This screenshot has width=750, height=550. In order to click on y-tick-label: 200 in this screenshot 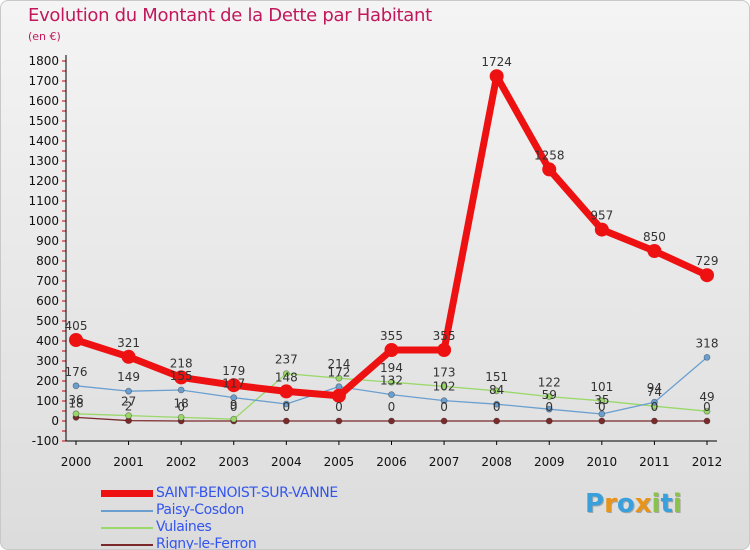, I will do `click(47, 381)`.